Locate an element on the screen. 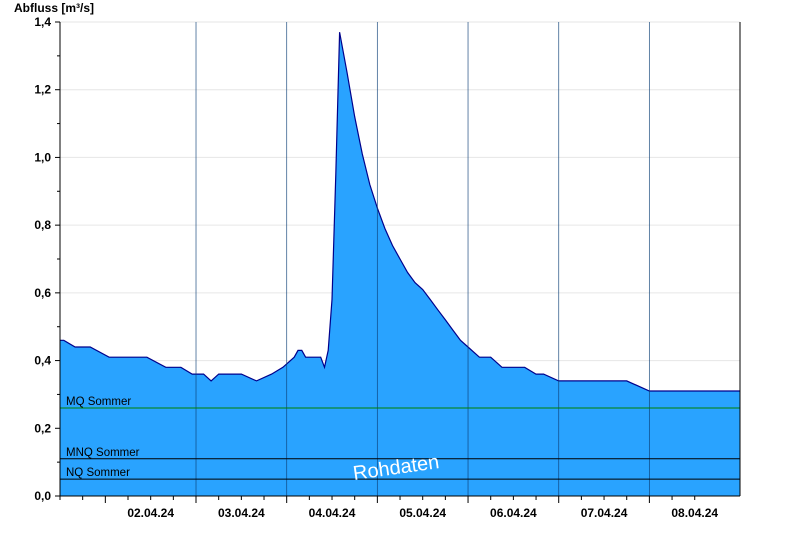  y-axis-label: Abfluss [m³/s] is located at coordinates (54, 8).